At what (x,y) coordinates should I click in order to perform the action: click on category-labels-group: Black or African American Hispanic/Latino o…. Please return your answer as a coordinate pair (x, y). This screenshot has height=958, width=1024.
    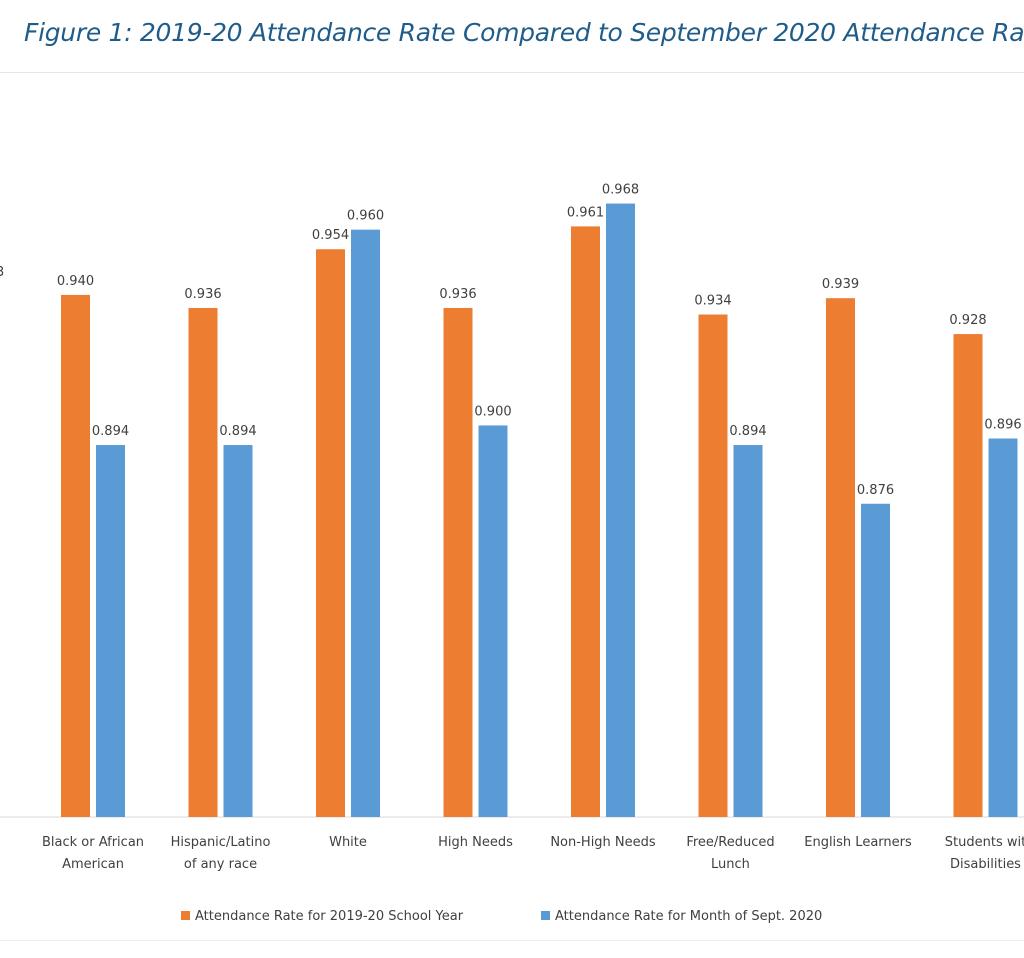
    Looking at the image, I should click on (533, 853).